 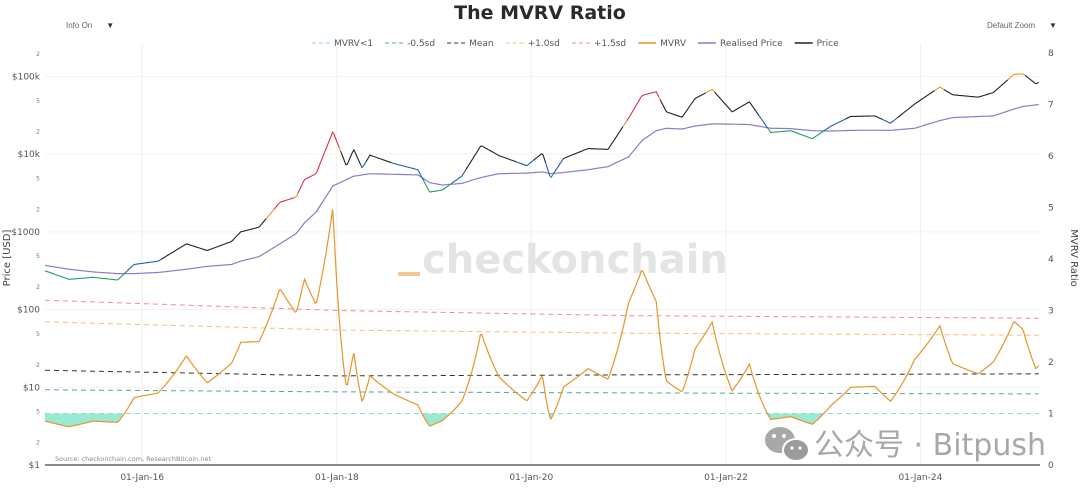 I want to click on wechat-watermark: 公众号 · Bitpush, so click(x=905, y=445).